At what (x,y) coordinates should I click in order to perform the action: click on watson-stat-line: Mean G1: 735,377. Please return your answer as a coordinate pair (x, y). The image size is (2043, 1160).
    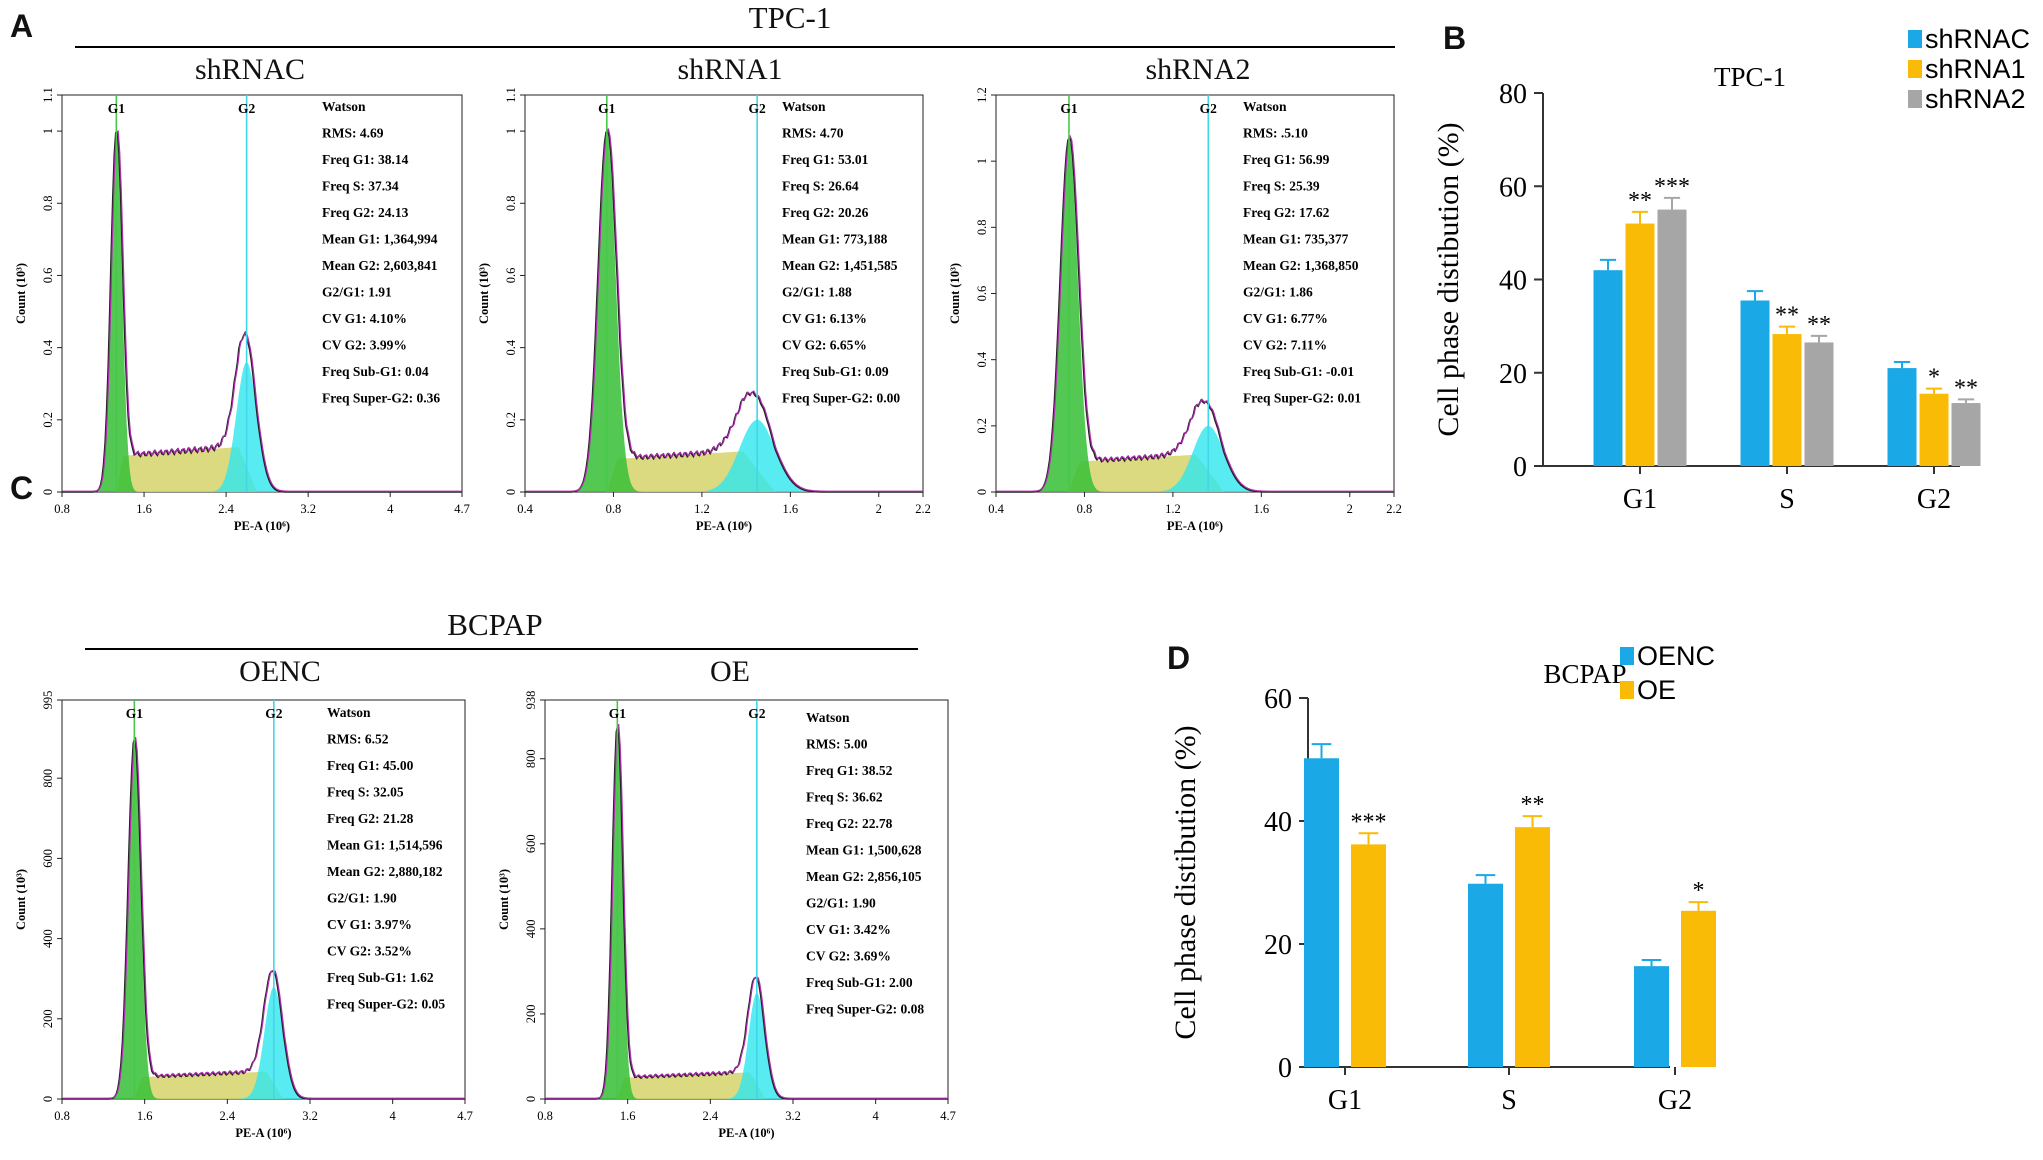
    Looking at the image, I should click on (1296, 239).